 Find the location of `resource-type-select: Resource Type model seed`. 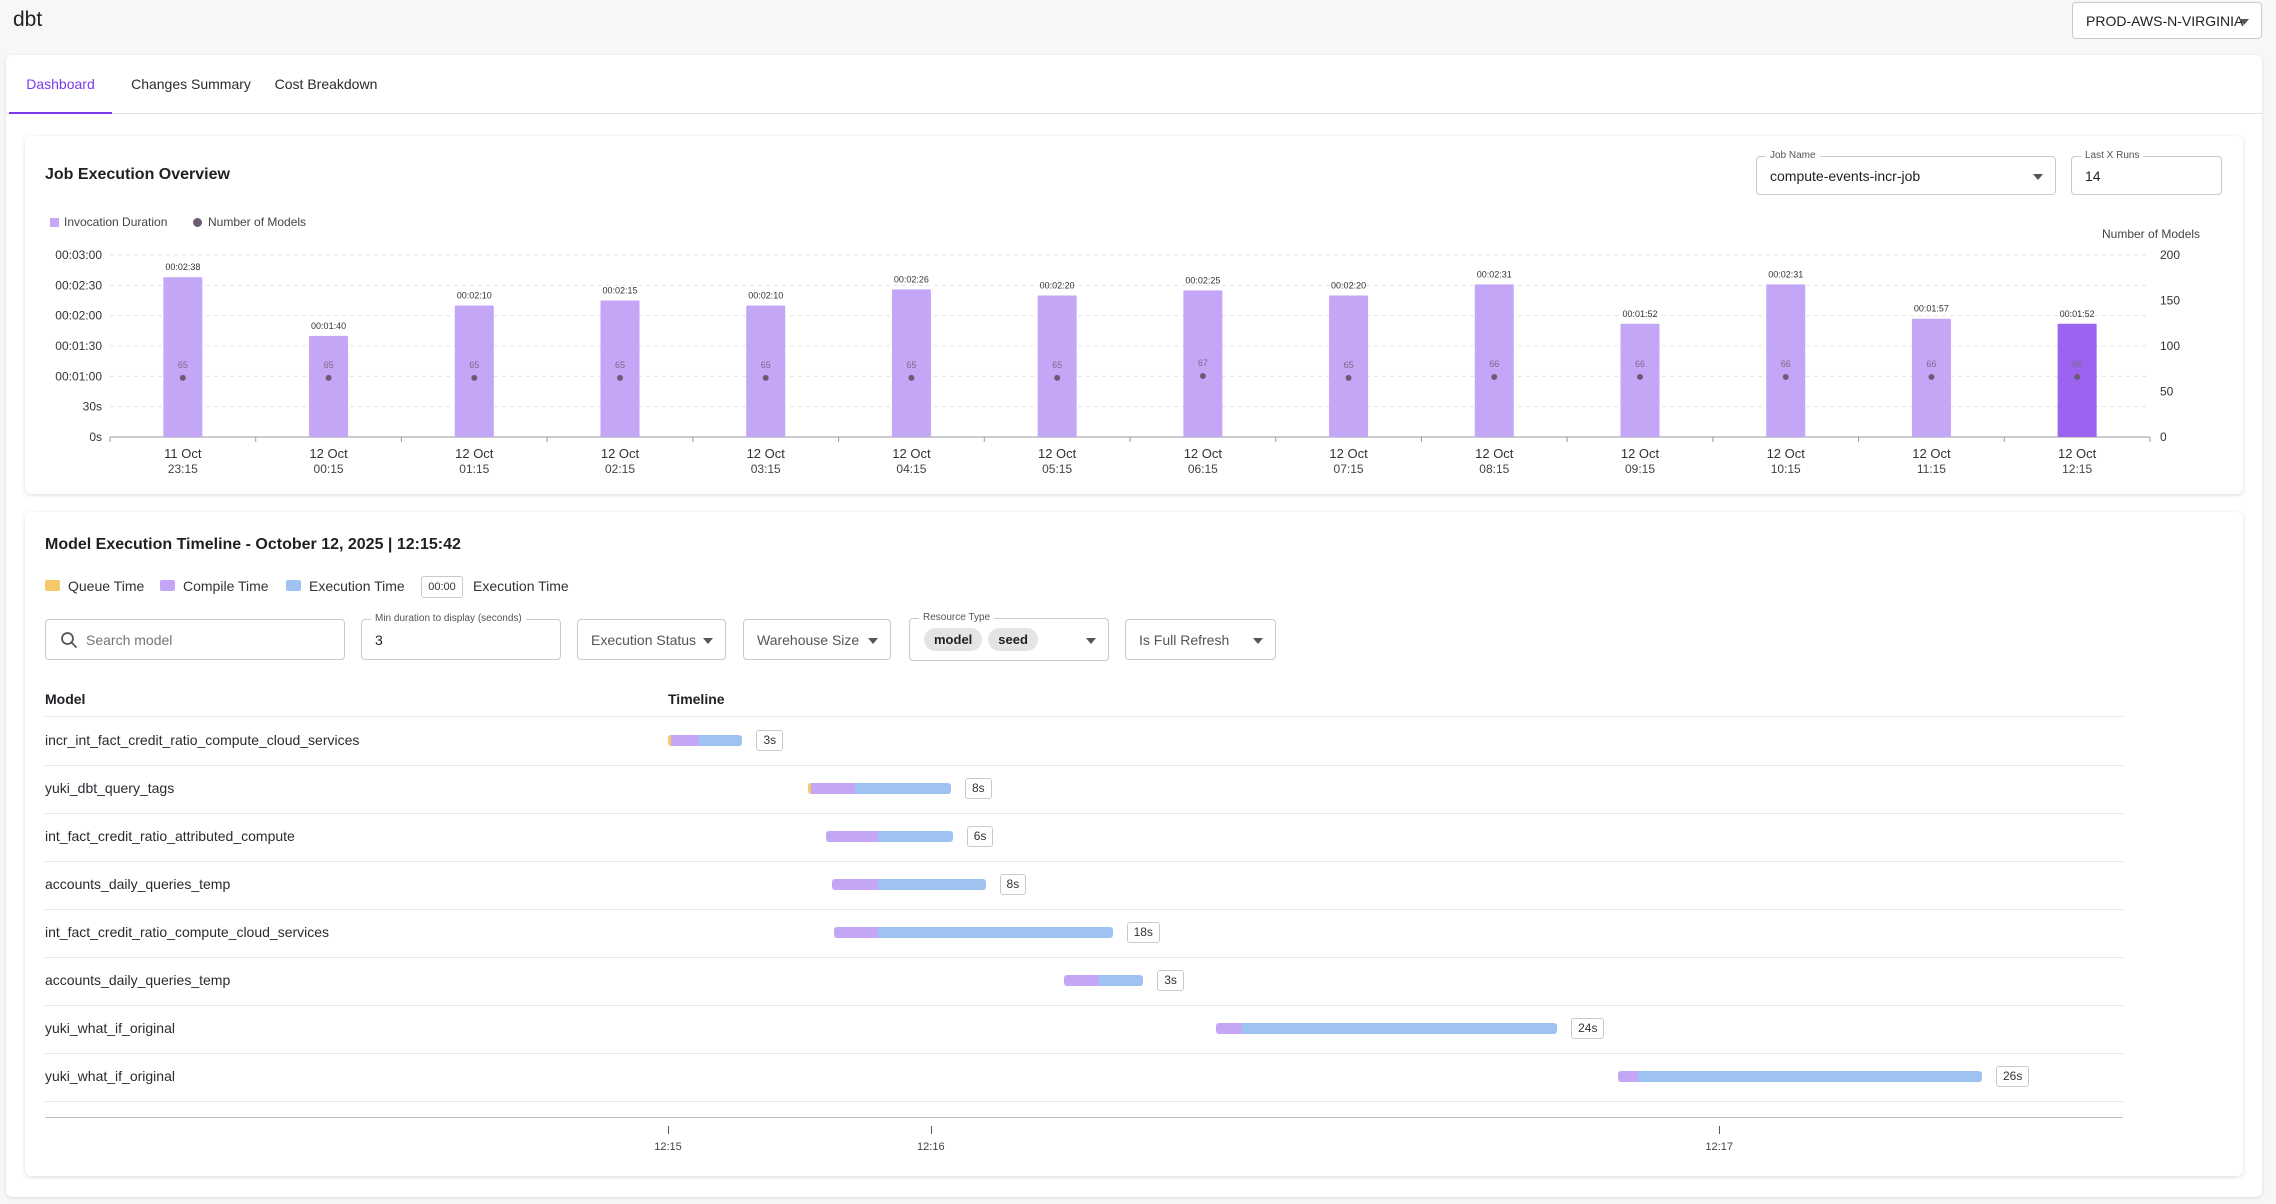

resource-type-select: Resource Type model seed is located at coordinates (1009, 636).